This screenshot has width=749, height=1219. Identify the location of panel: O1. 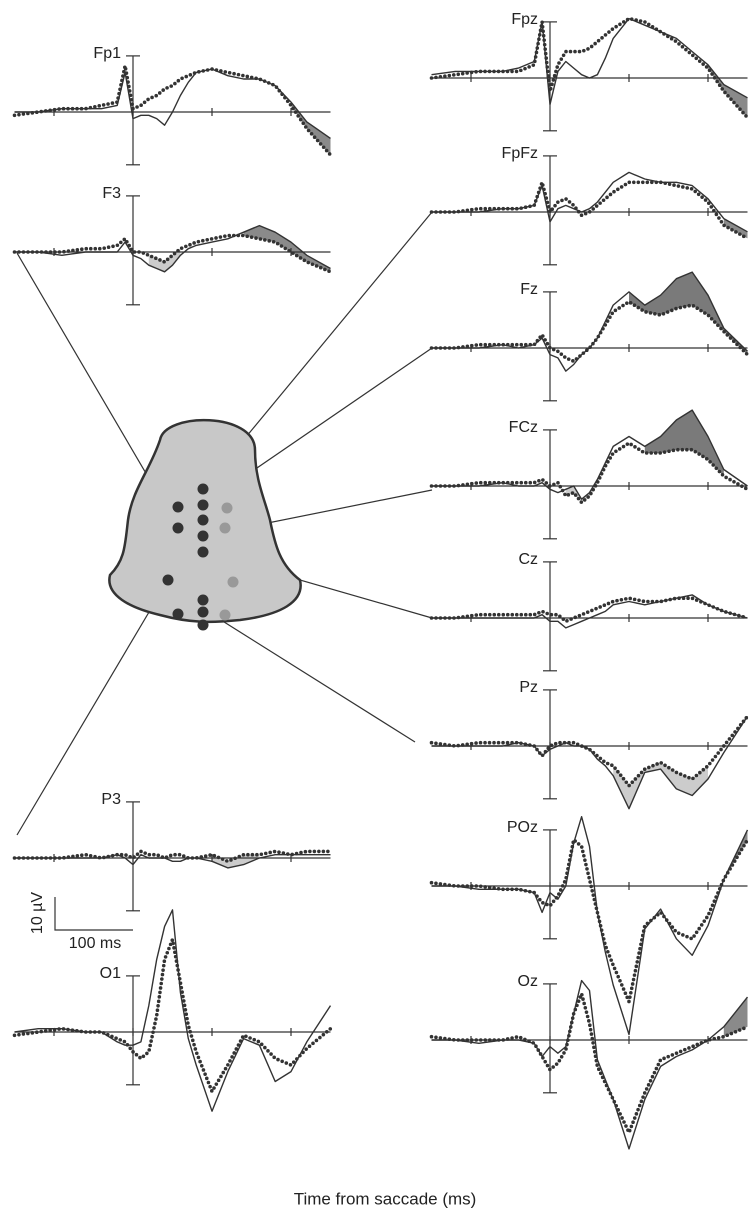
(172, 1010).